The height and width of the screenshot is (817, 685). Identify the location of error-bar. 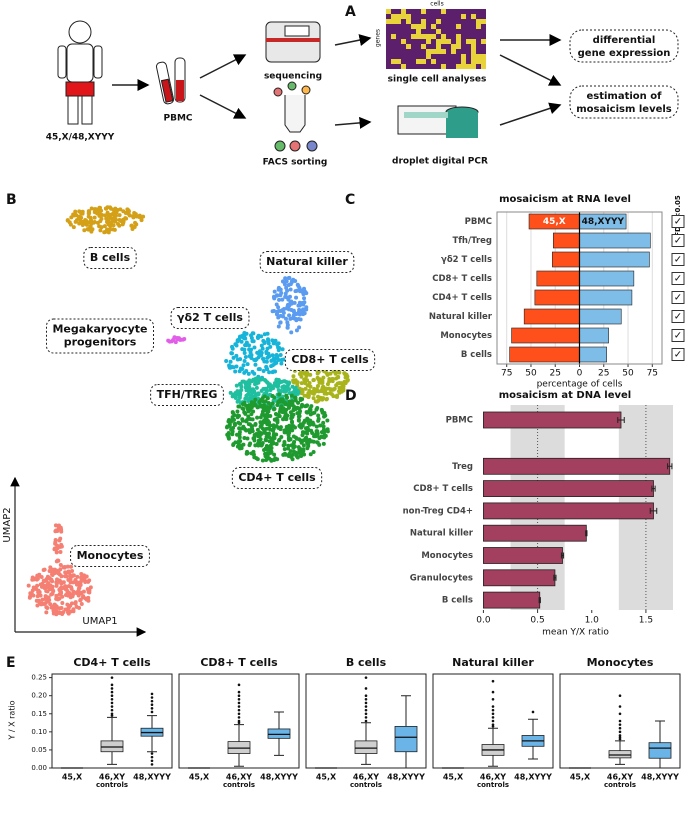
(539, 600).